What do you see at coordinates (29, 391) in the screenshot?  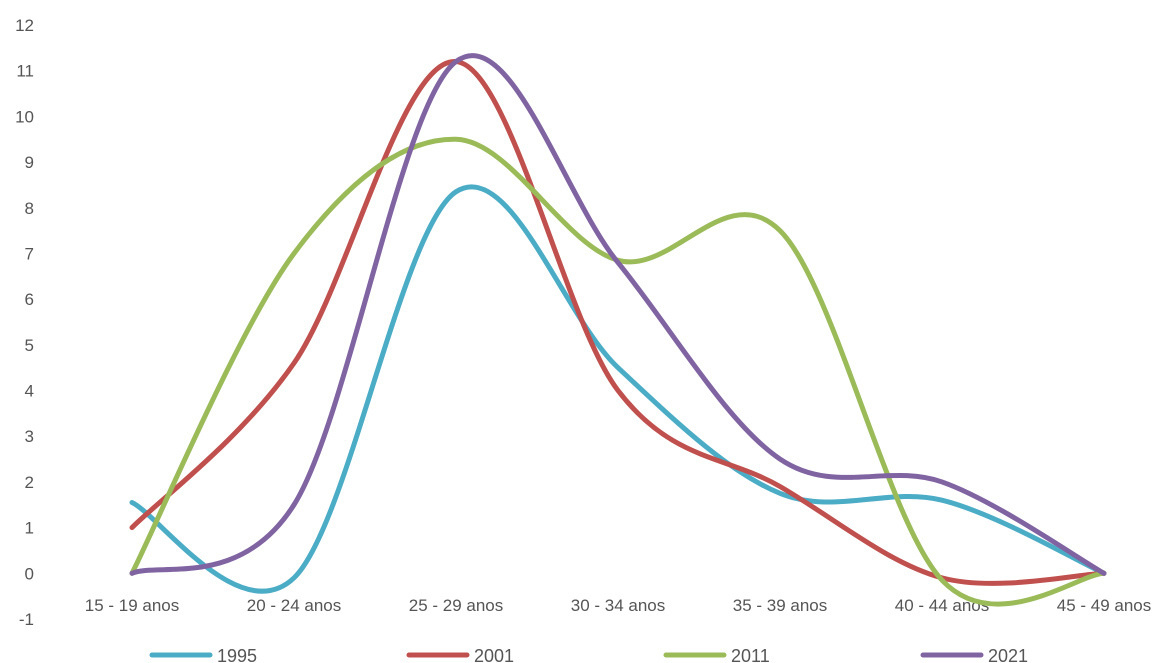 I see `y-tick-label: 4` at bounding box center [29, 391].